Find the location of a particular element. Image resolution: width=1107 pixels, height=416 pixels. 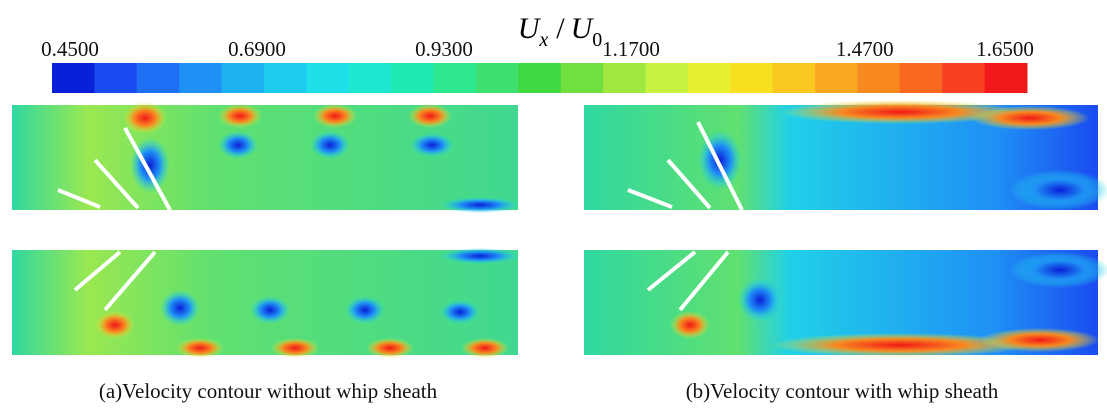

colorbar is located at coordinates (540, 78).